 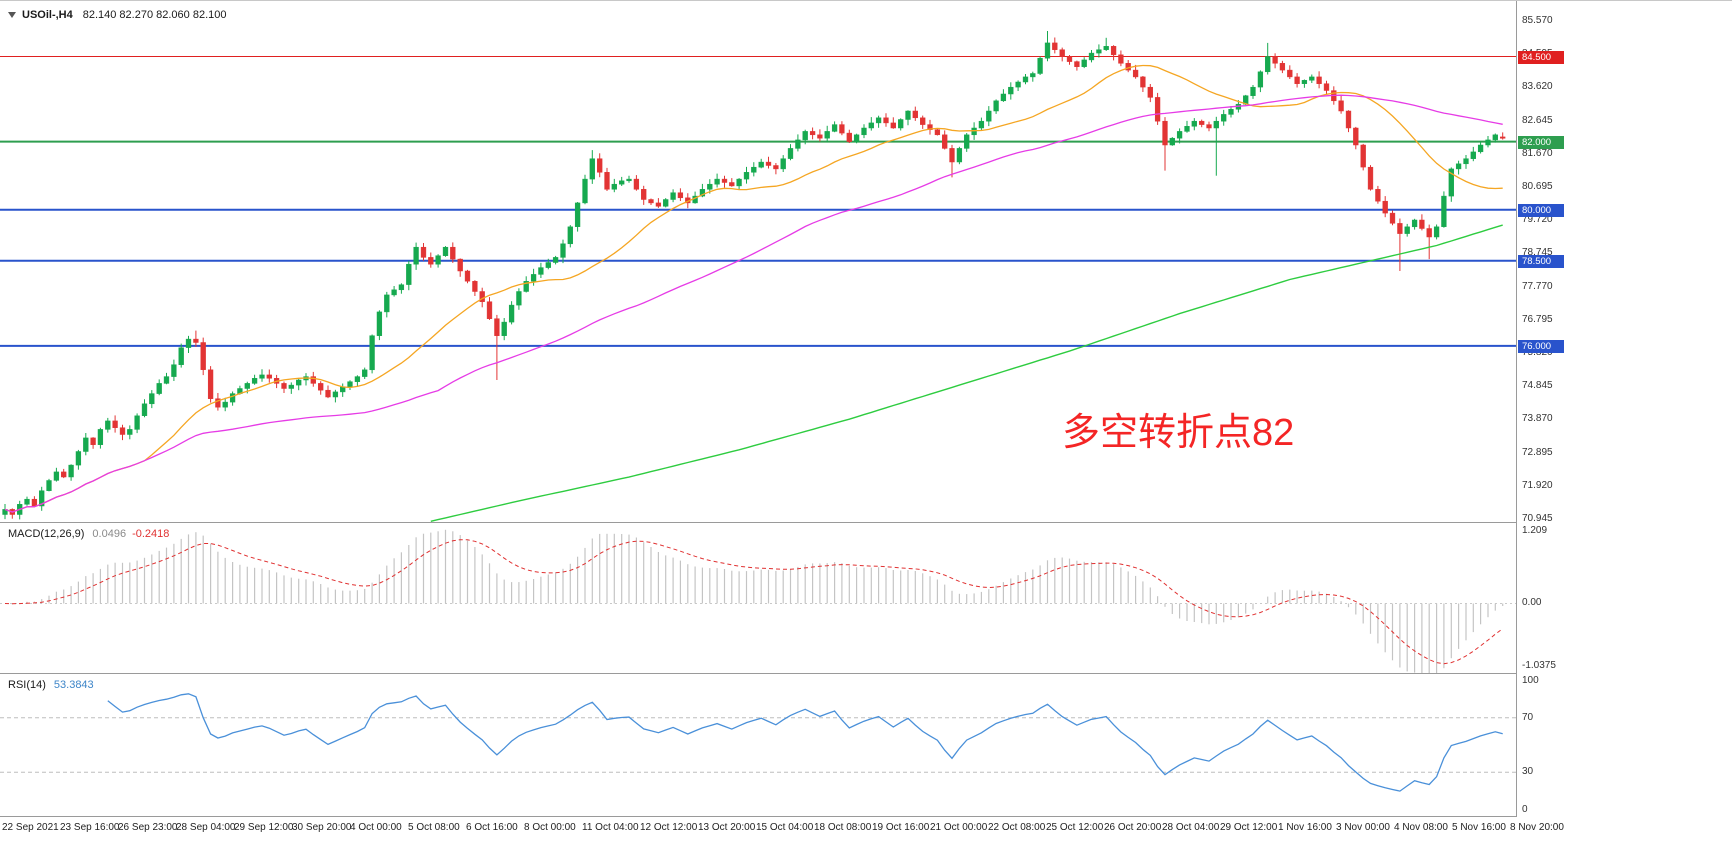 I want to click on macd-signal-line, so click(x=754, y=602).